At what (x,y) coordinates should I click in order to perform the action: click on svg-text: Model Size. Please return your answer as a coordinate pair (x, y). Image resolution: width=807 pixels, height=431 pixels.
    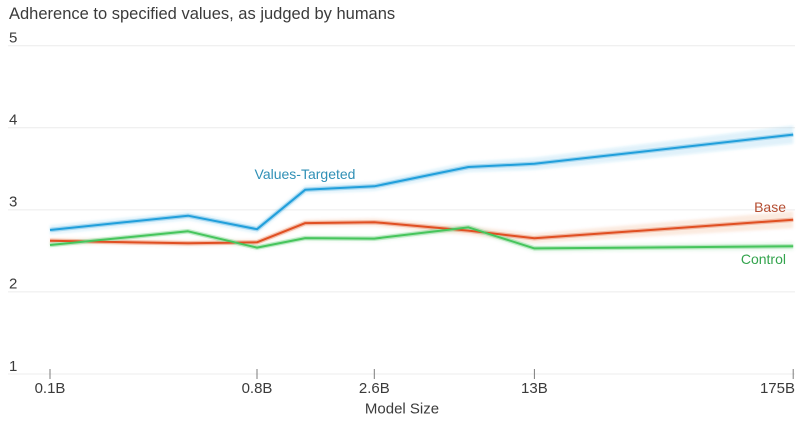
    Looking at the image, I should click on (402, 409).